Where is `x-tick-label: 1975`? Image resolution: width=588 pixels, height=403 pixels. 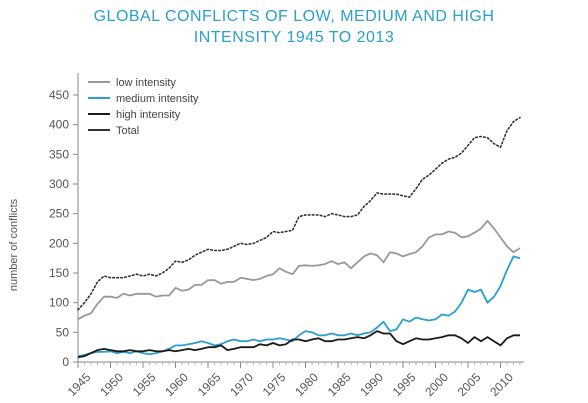
x-tick-label: 1975 is located at coordinates (274, 384).